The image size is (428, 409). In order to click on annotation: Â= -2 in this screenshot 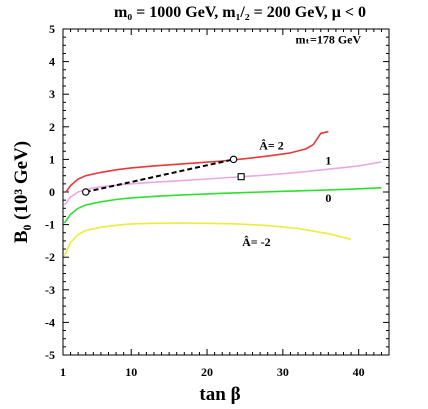, I will do `click(256, 242)`.